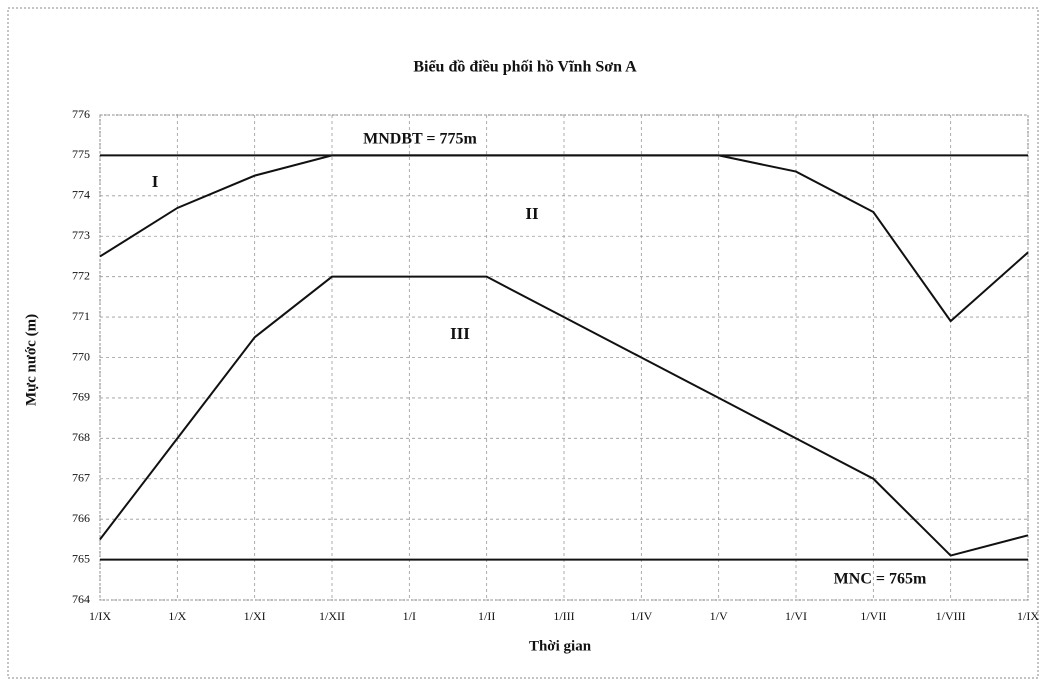 Image resolution: width=1043 pixels, height=682 pixels. I want to click on y-tick-label: 765, so click(81, 558).